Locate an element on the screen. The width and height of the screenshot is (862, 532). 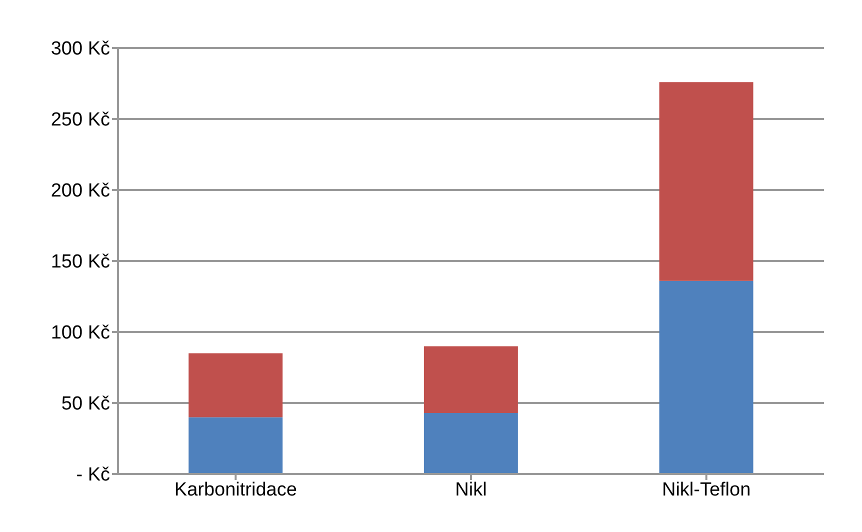
x-tick-label: Nikl is located at coordinates (471, 489).